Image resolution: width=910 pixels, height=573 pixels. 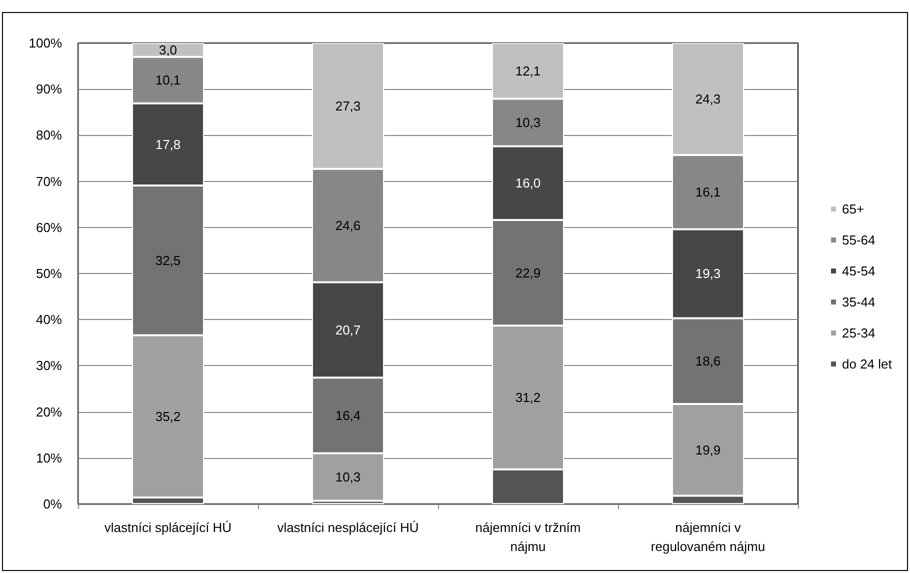 I want to click on data-label: 35,2, so click(x=168, y=416).